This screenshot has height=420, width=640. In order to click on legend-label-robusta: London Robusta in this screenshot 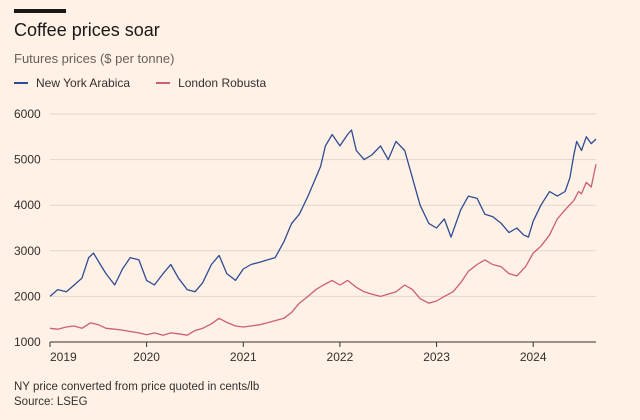, I will do `click(222, 83)`.